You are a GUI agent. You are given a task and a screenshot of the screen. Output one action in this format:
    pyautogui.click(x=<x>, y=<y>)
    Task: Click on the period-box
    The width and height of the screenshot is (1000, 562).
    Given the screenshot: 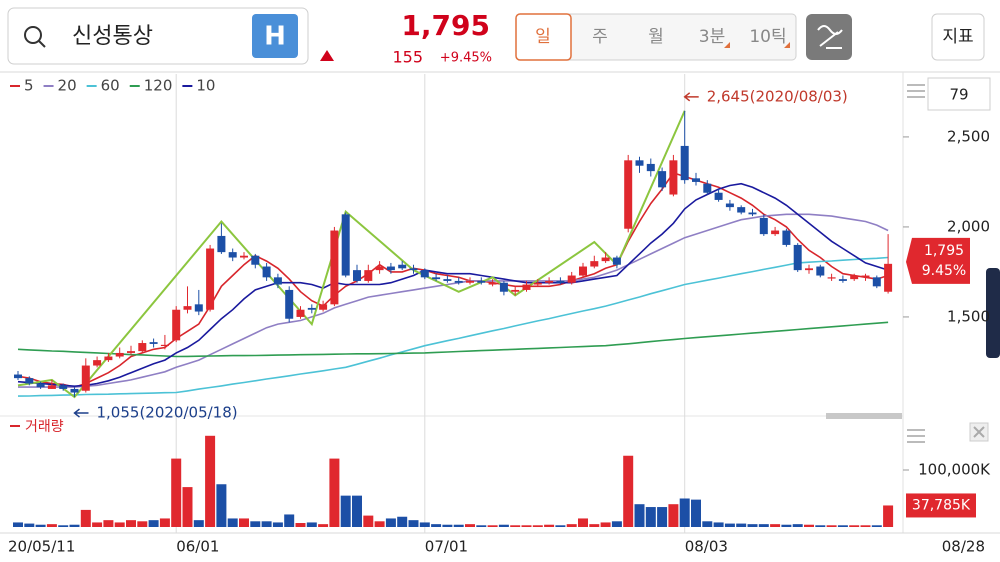 What is the action you would take?
    pyautogui.click(x=959, y=94)
    